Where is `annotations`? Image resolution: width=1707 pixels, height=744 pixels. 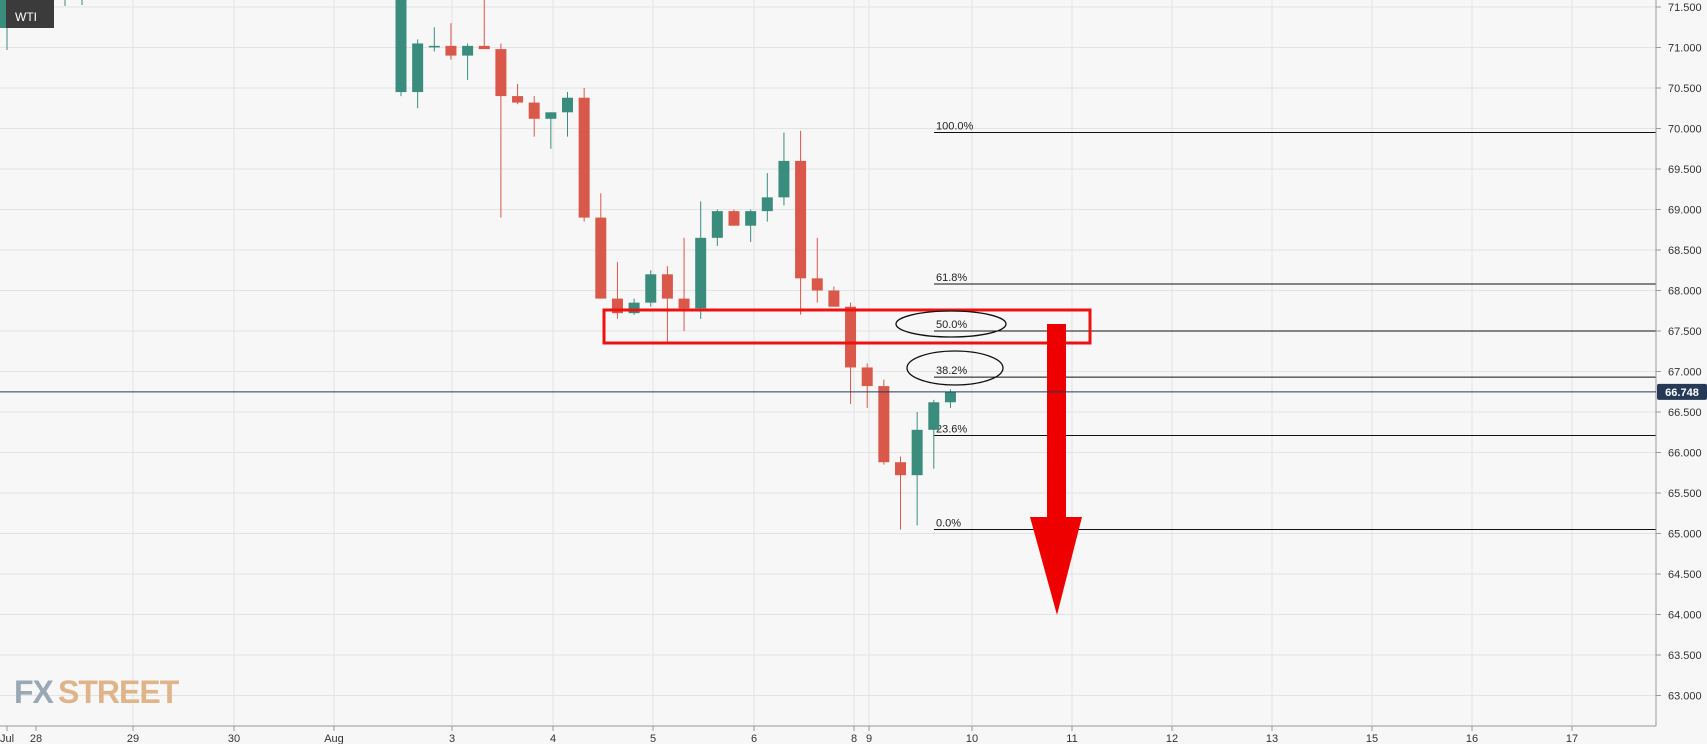 annotations is located at coordinates (847, 461).